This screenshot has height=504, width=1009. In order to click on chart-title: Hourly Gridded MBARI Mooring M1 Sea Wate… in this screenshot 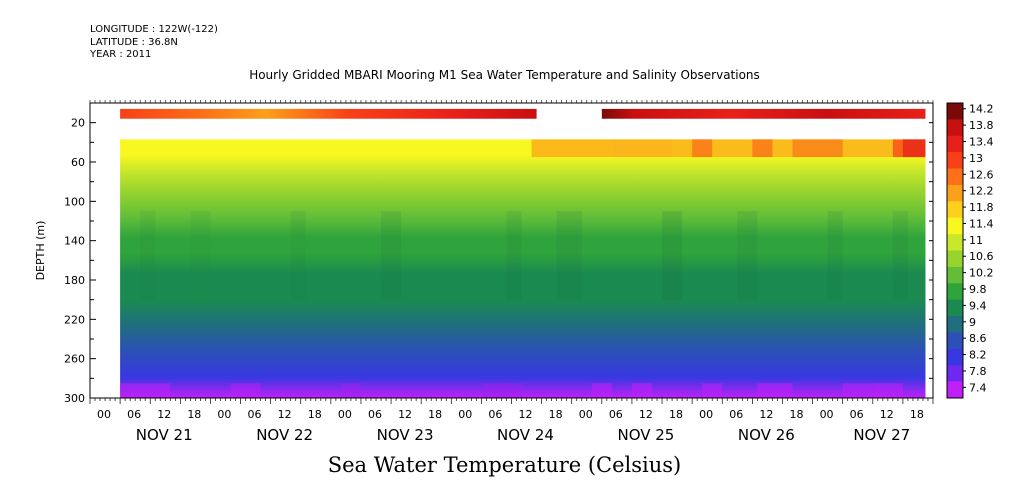, I will do `click(504, 75)`.